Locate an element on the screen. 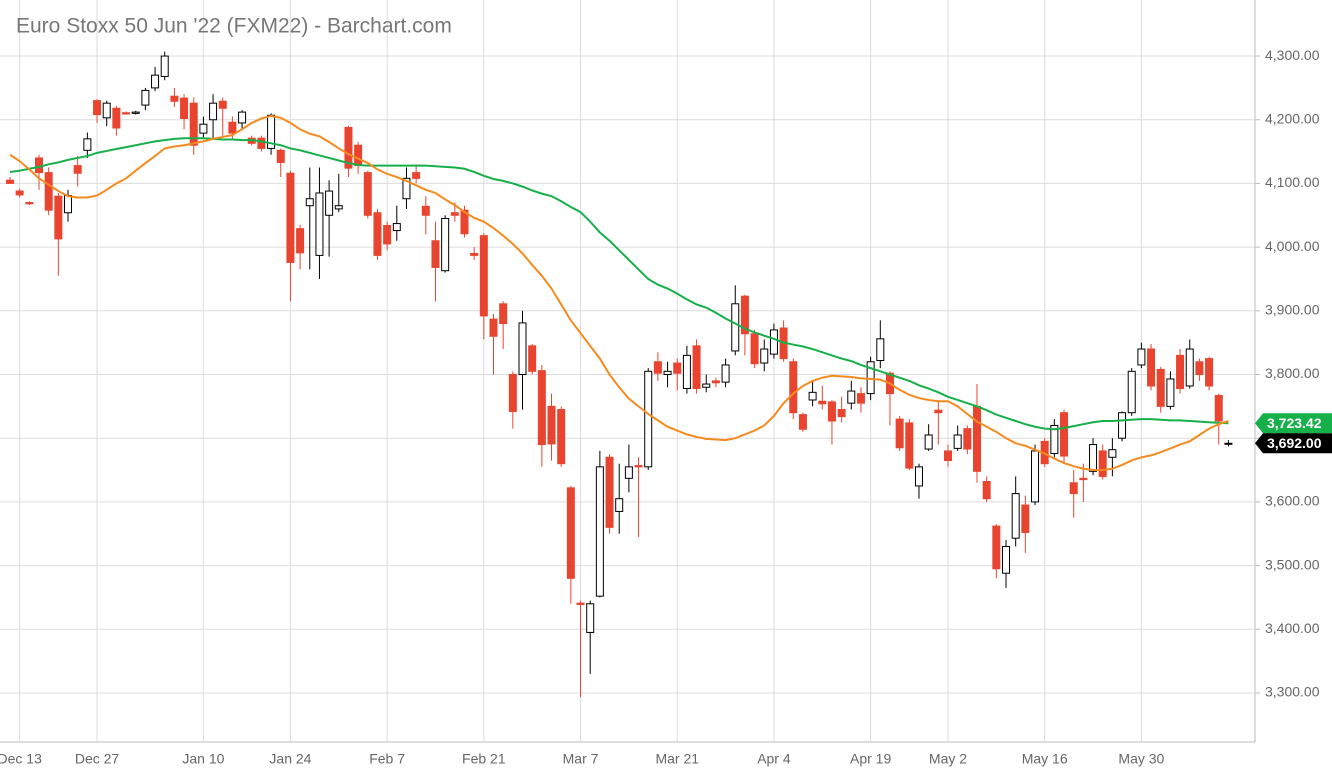 This screenshot has width=1332, height=774. x-tick-label: Feb 7 is located at coordinates (387, 759).